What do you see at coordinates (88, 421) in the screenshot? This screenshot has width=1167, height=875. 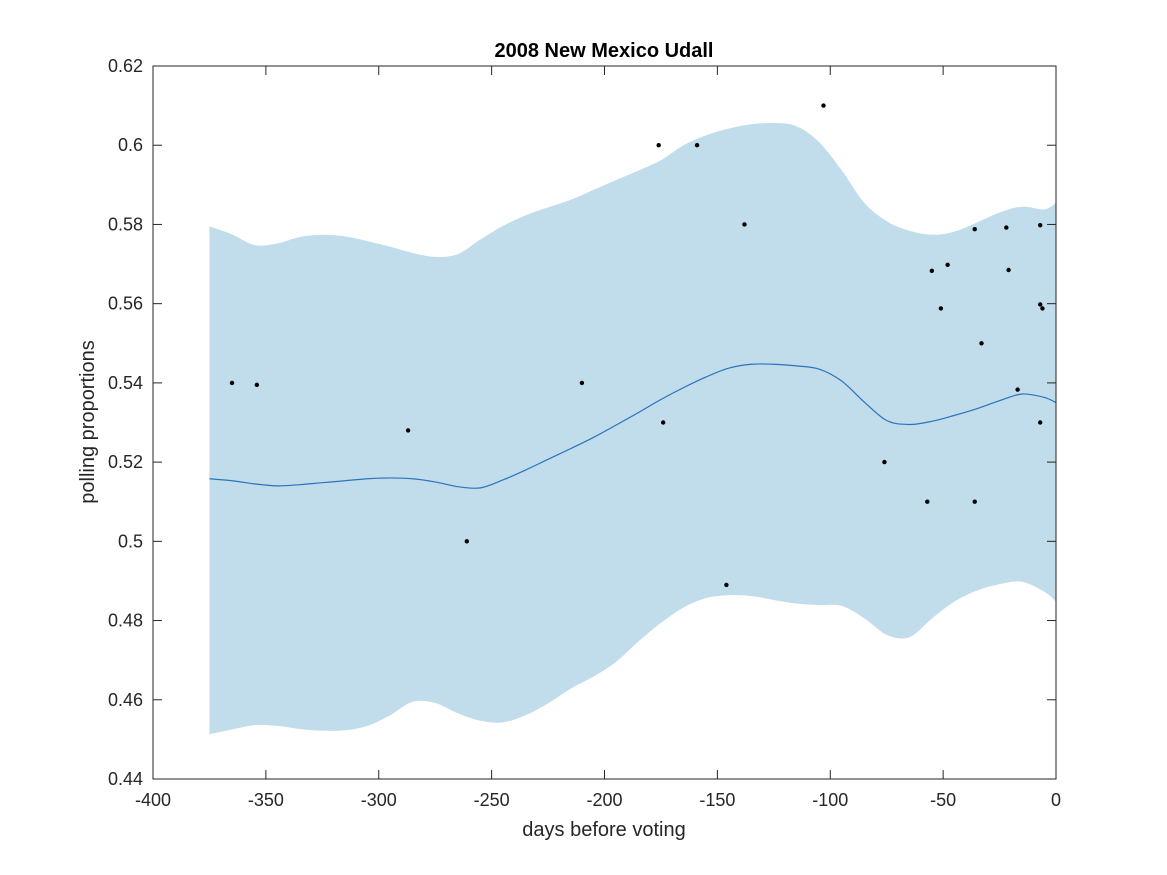 I see `y-axis-label: polling proportions` at bounding box center [88, 421].